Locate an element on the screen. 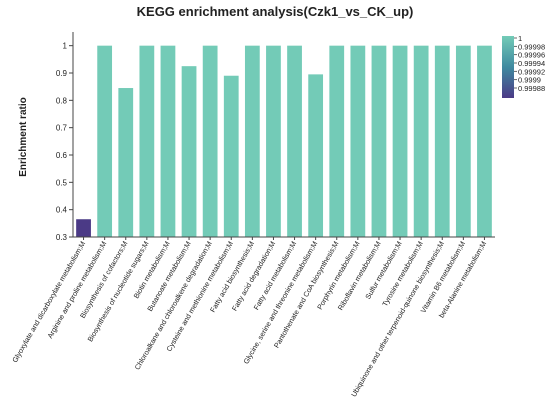 The height and width of the screenshot is (419, 550). colorbar-tick-label: 0.9999 is located at coordinates (529, 80).